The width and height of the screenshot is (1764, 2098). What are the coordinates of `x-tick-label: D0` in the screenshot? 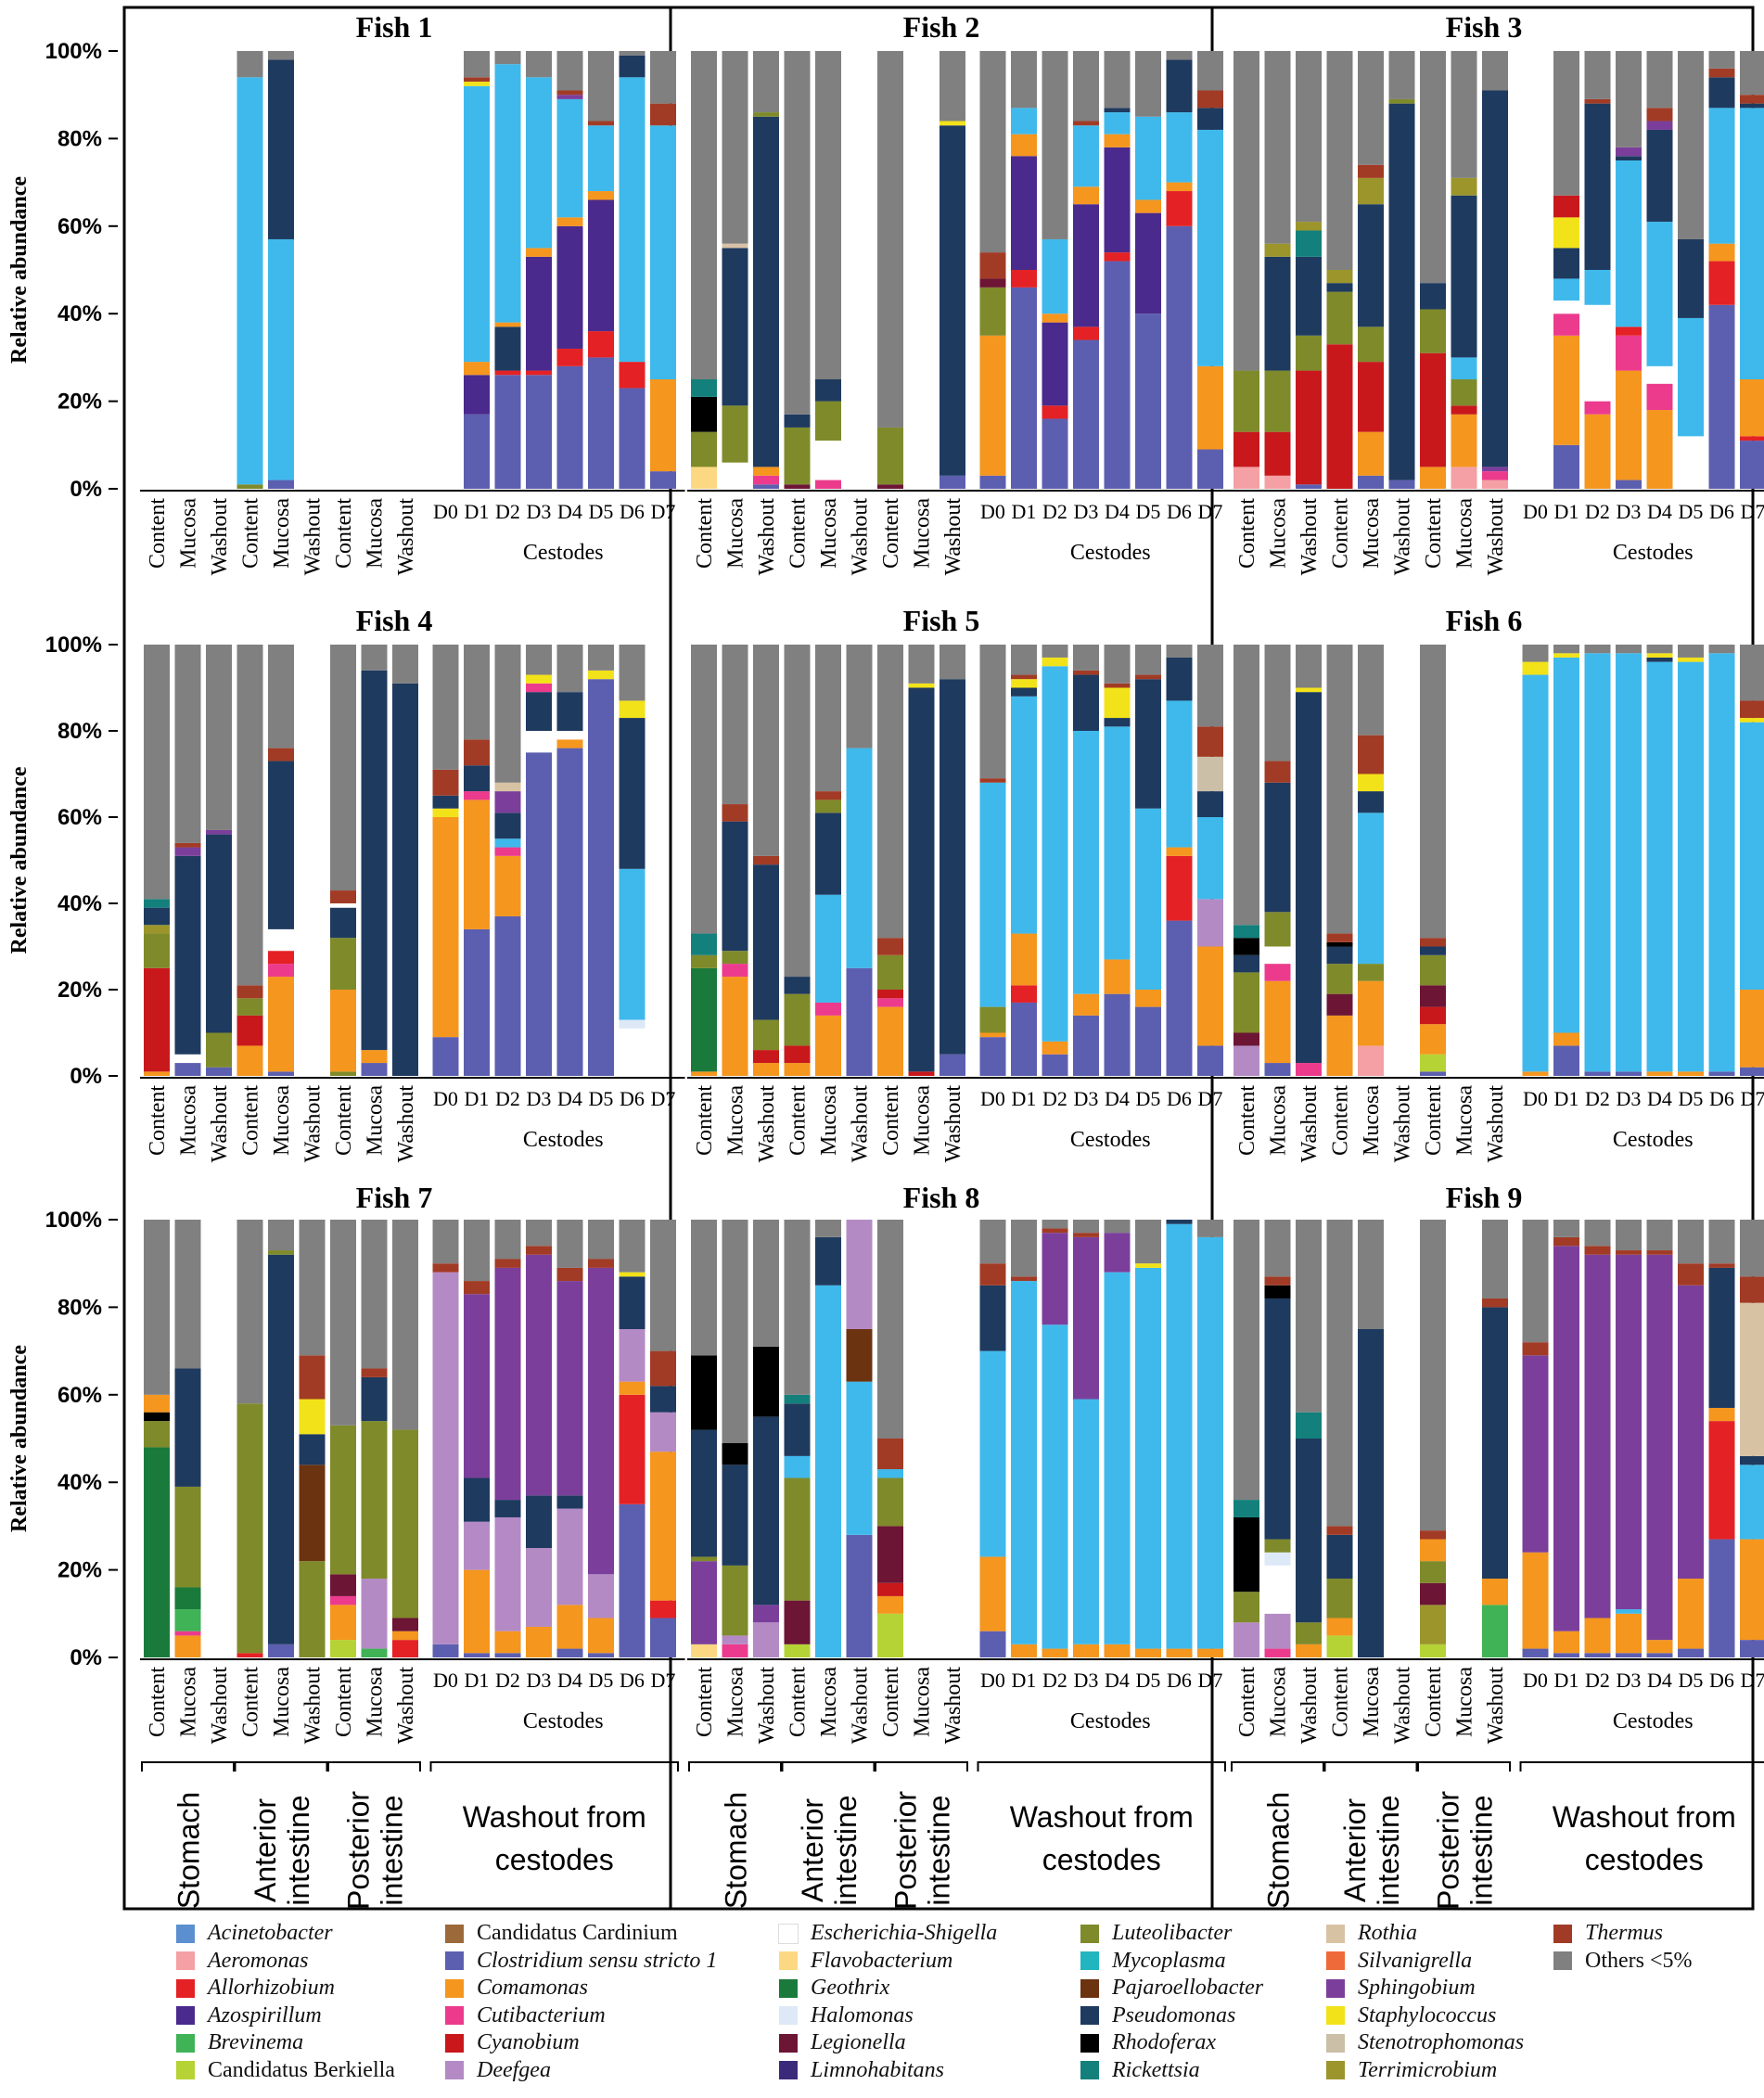 It's located at (1535, 1098).